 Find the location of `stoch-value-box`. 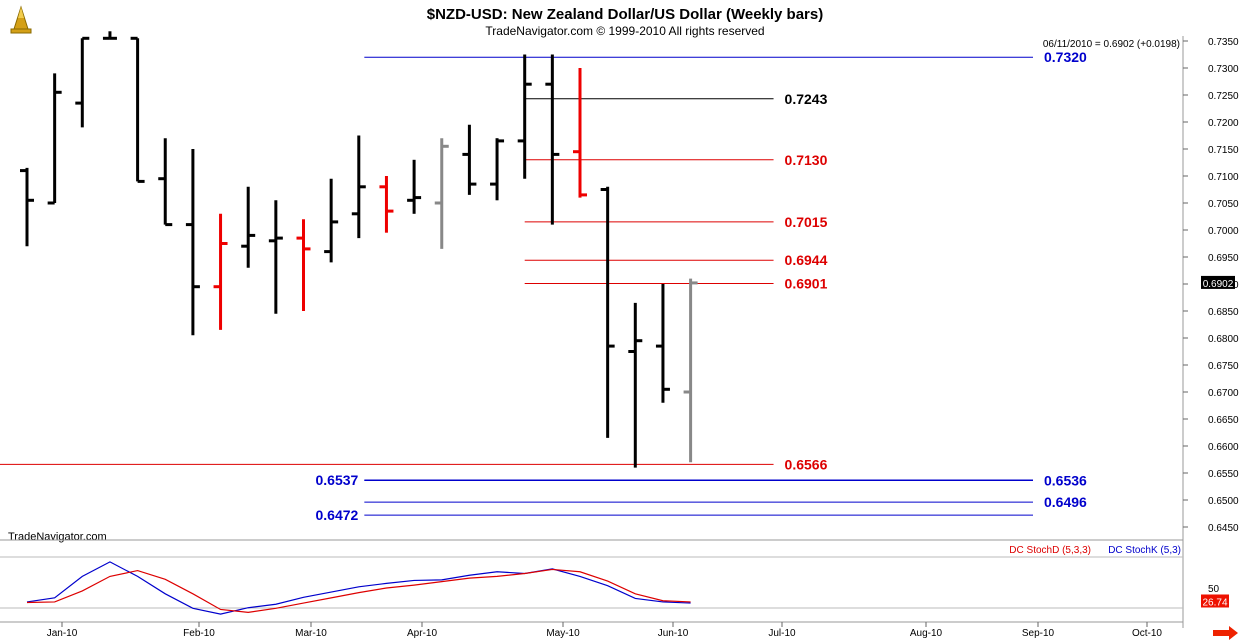

stoch-value-box is located at coordinates (1215, 601).